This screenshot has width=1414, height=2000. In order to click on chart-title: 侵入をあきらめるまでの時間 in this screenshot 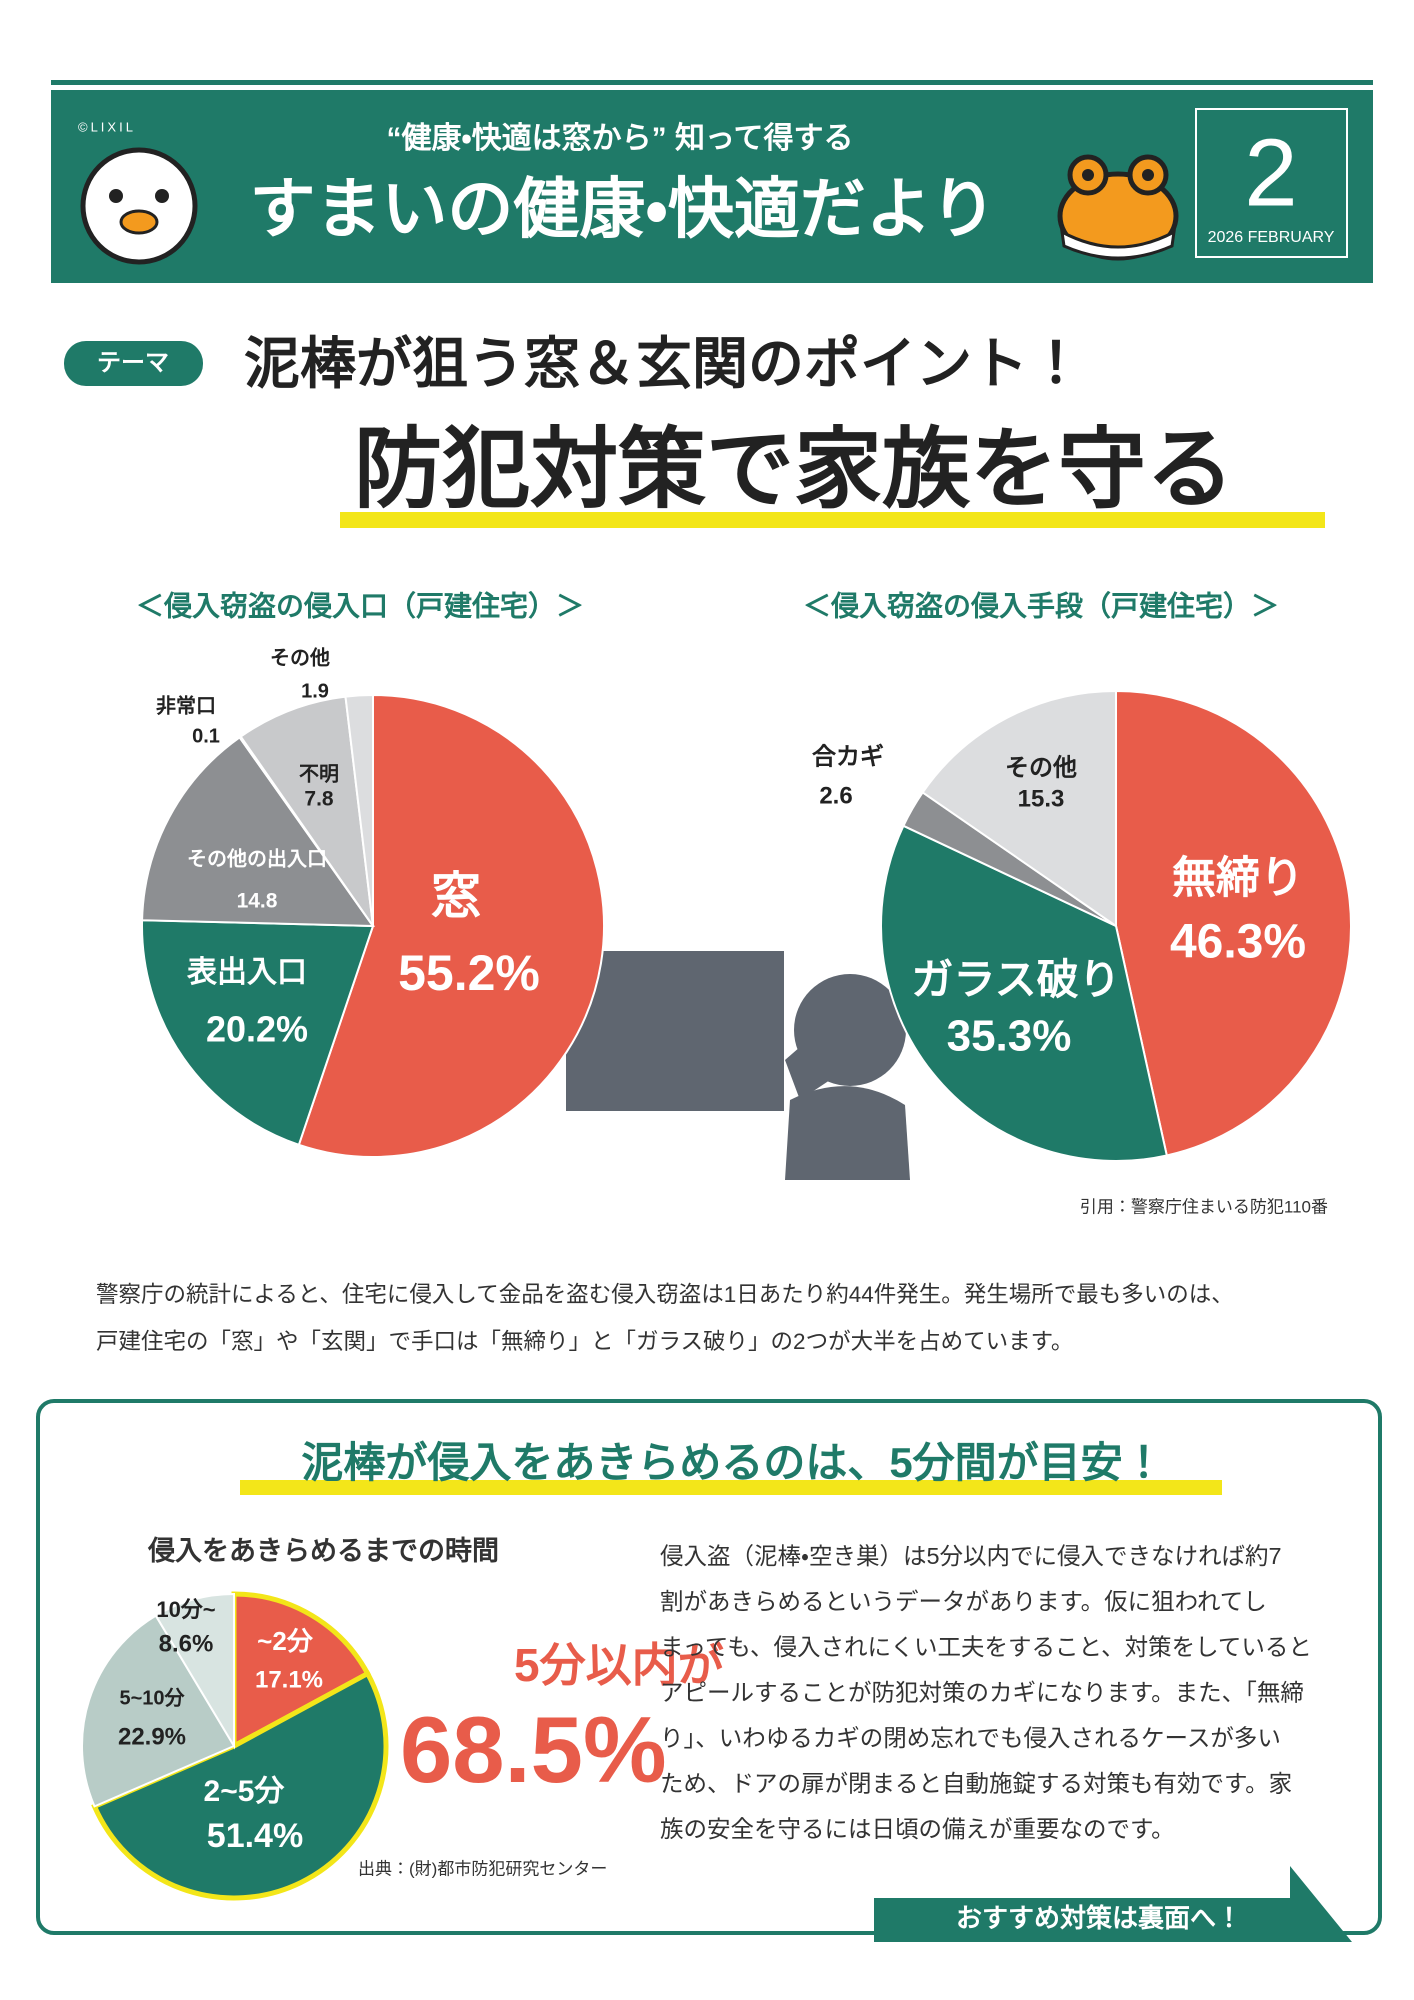, I will do `click(323, 1551)`.